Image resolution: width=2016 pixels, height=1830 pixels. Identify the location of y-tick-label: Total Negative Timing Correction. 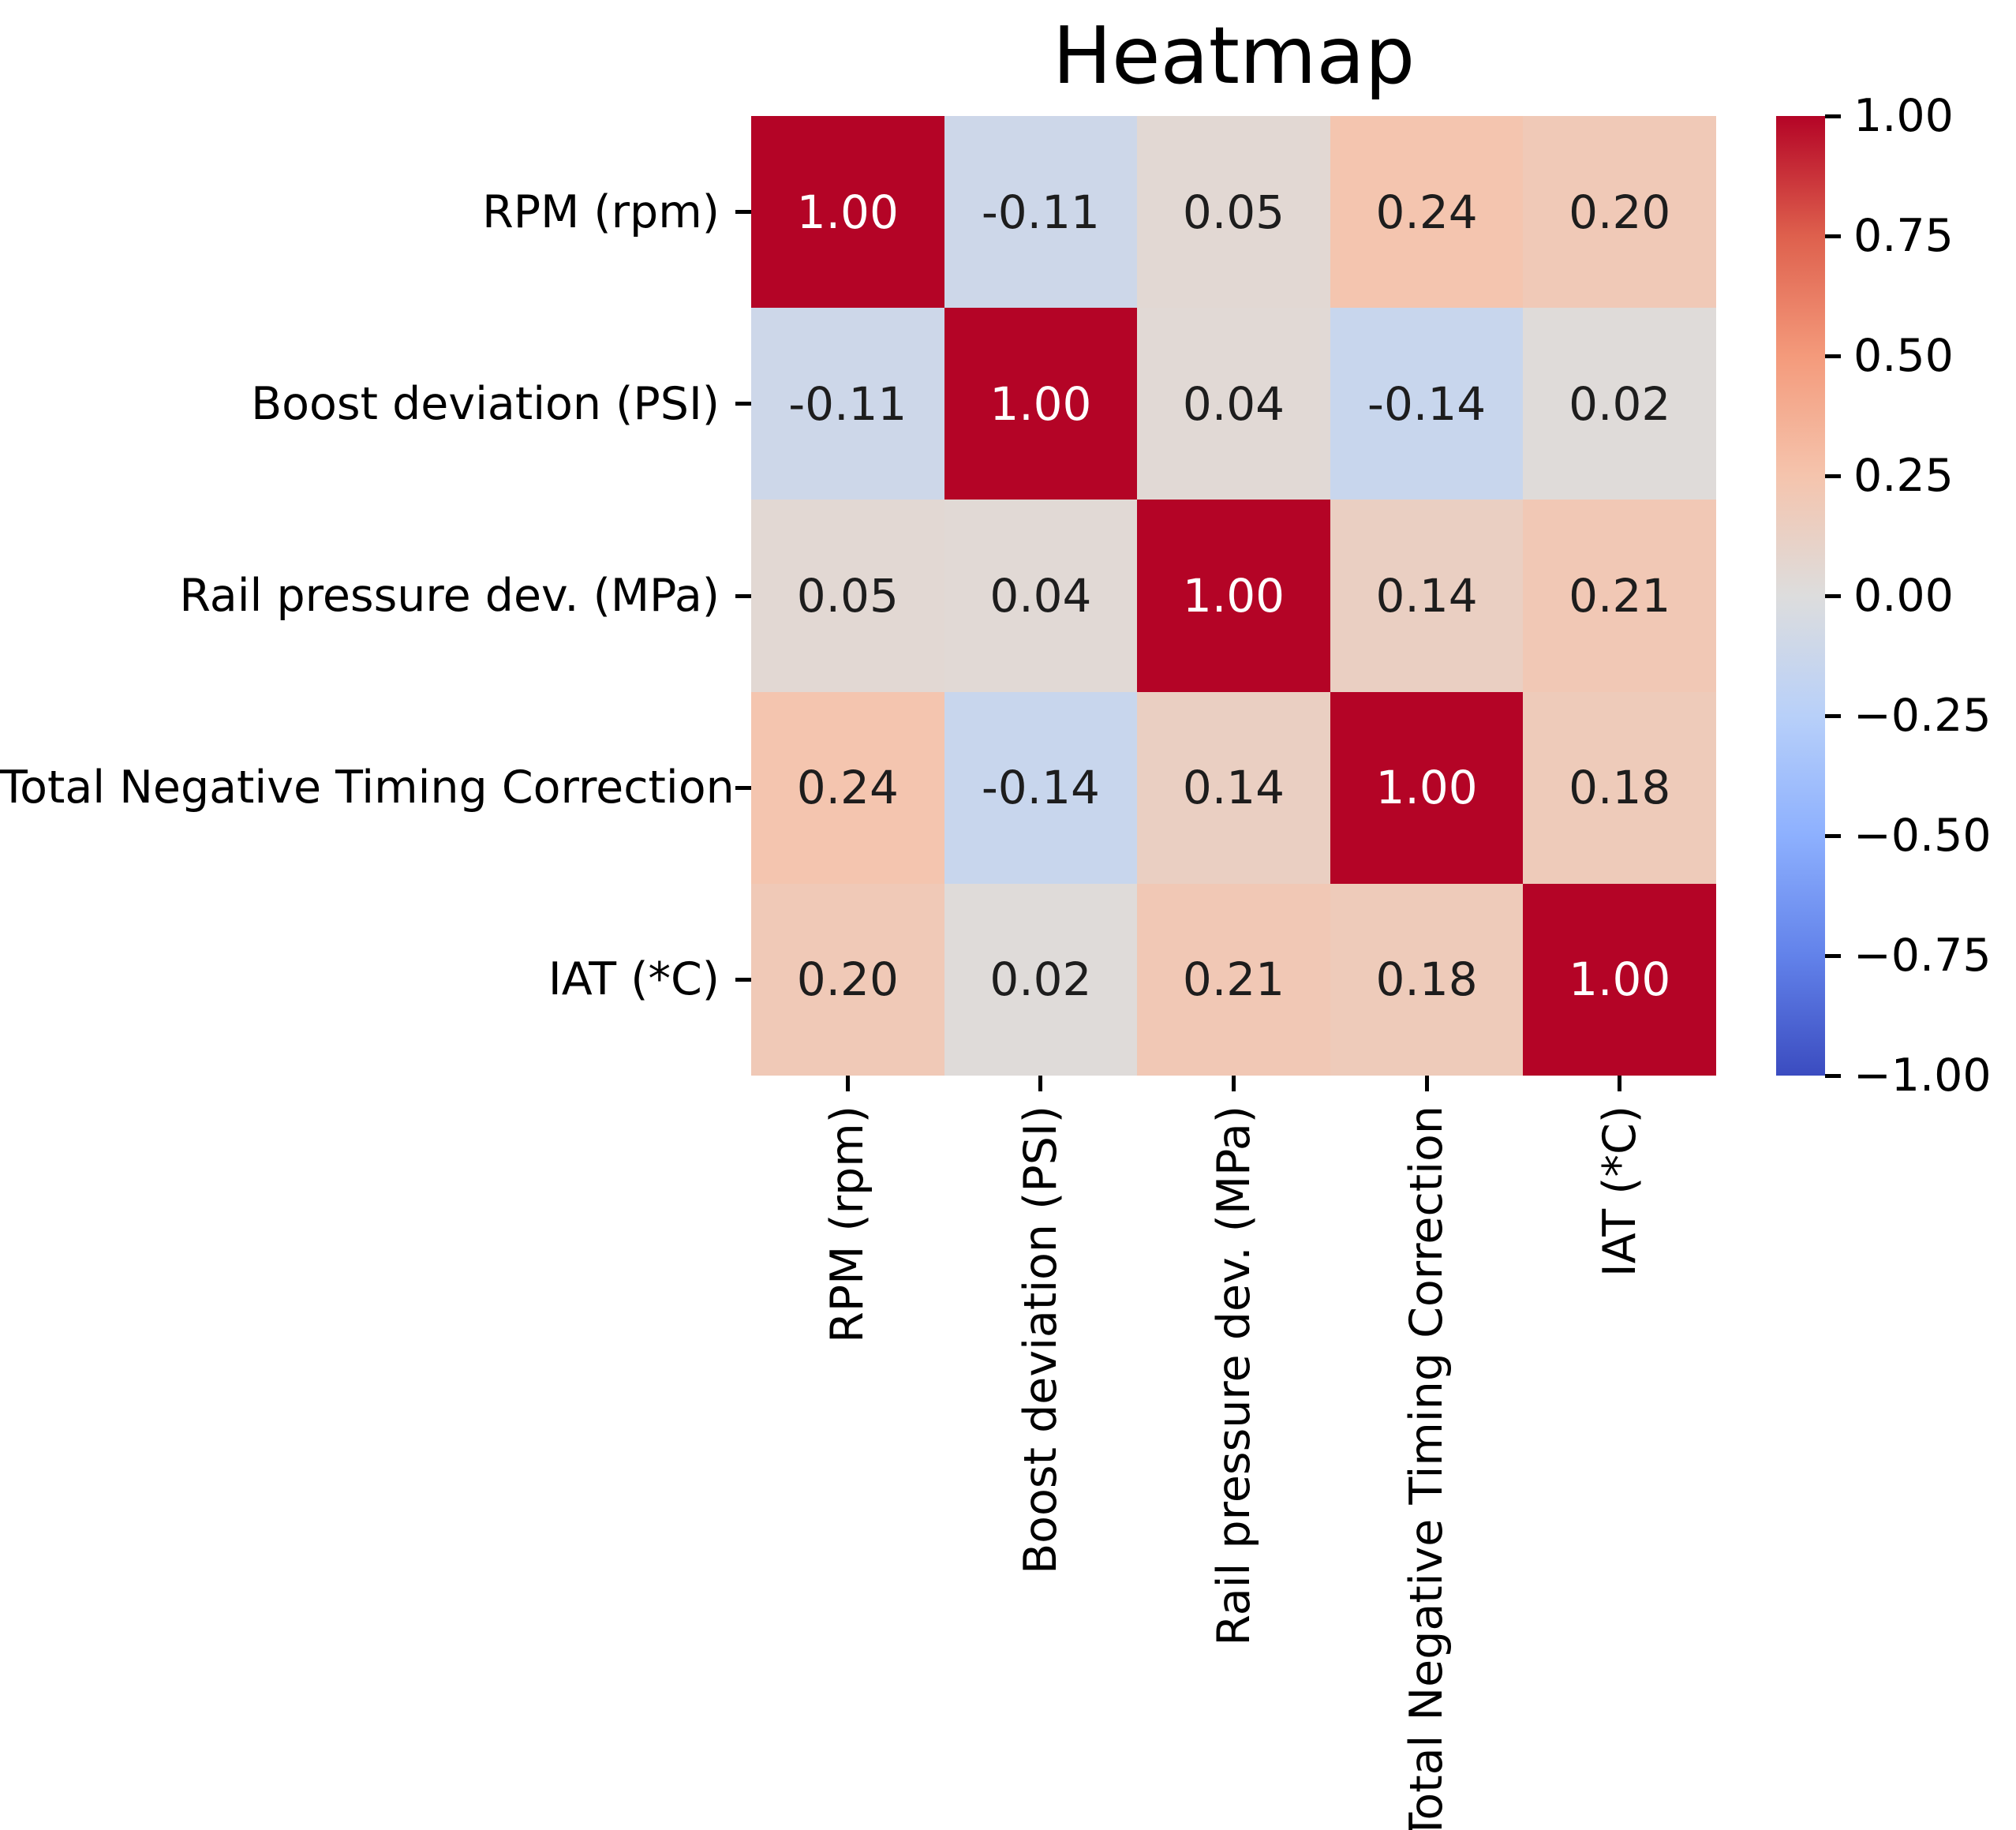
(367, 788).